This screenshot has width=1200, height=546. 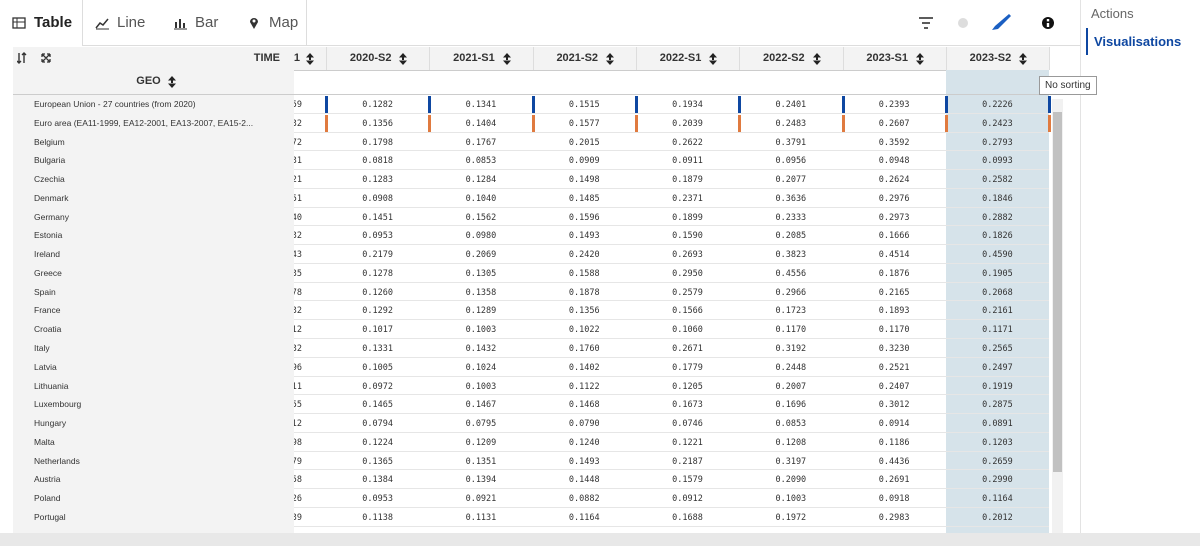 I want to click on toggle-icon, so click(x=963, y=23).